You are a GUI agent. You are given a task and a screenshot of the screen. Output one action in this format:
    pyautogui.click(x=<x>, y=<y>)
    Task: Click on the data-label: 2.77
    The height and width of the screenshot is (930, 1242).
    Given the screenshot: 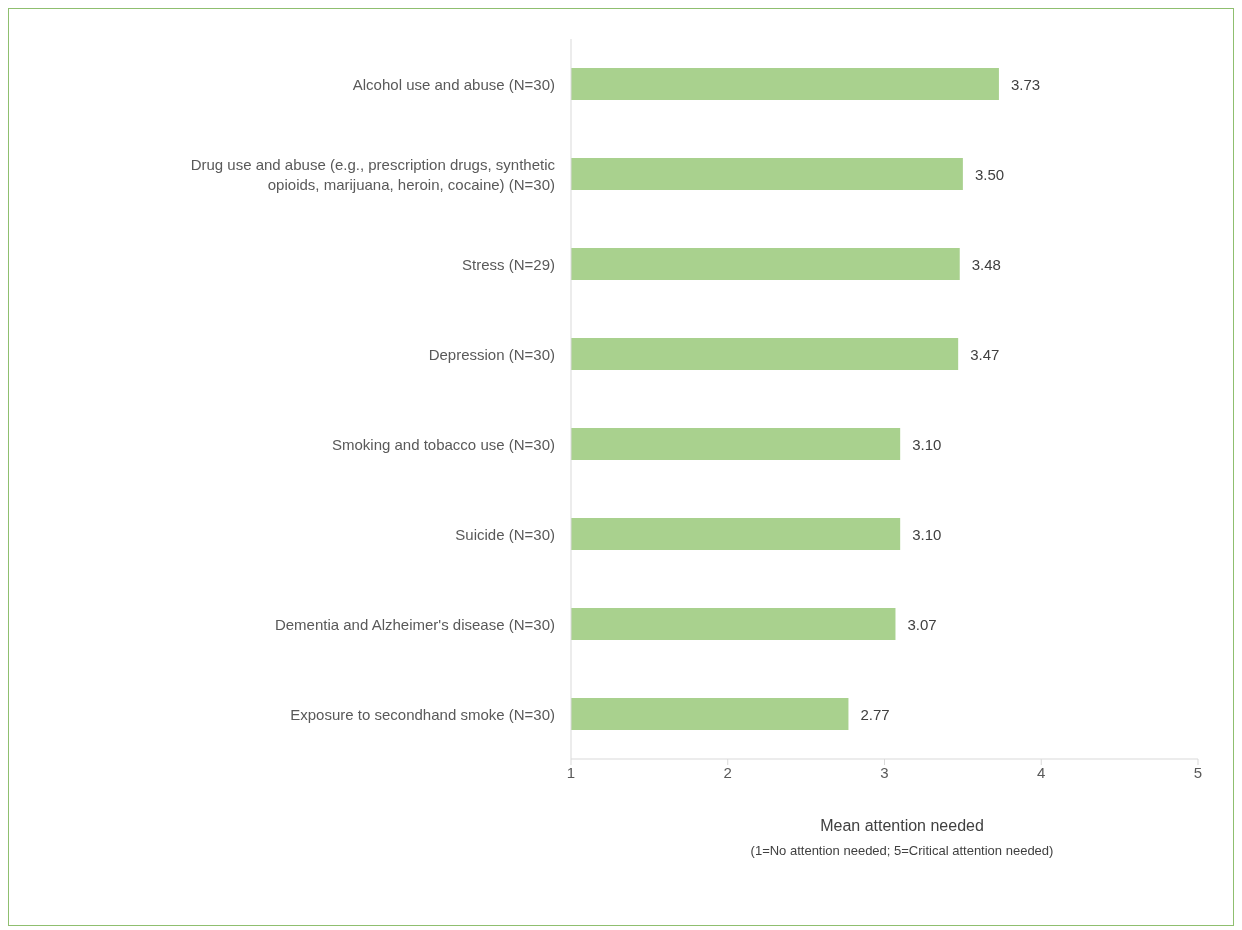 What is the action you would take?
    pyautogui.click(x=875, y=714)
    